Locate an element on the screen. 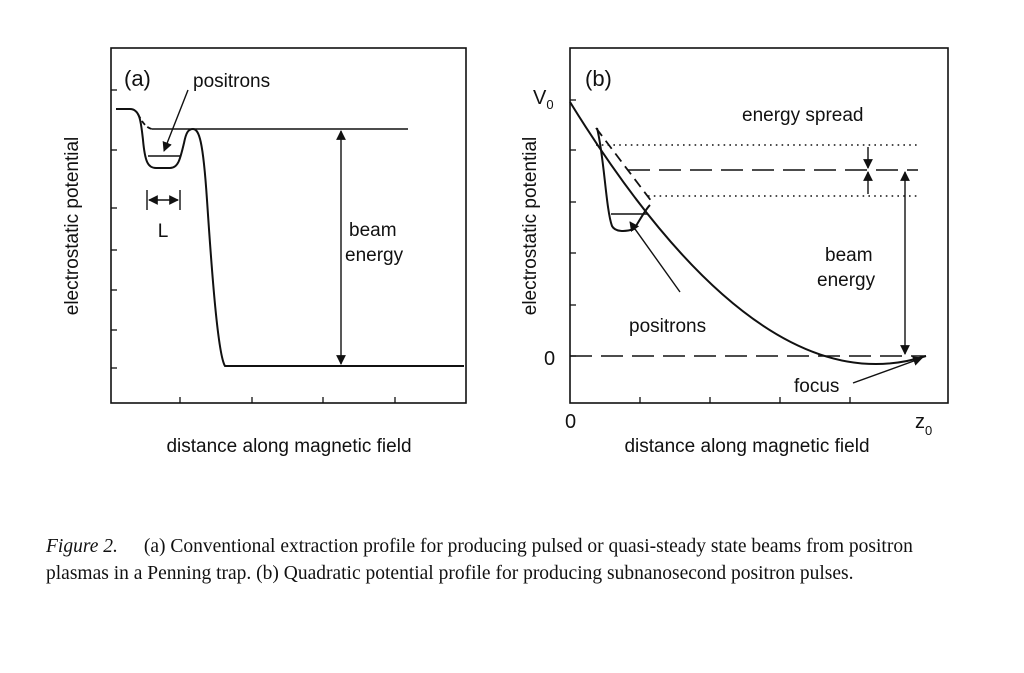  panel-a-y-ticks is located at coordinates (114, 229).